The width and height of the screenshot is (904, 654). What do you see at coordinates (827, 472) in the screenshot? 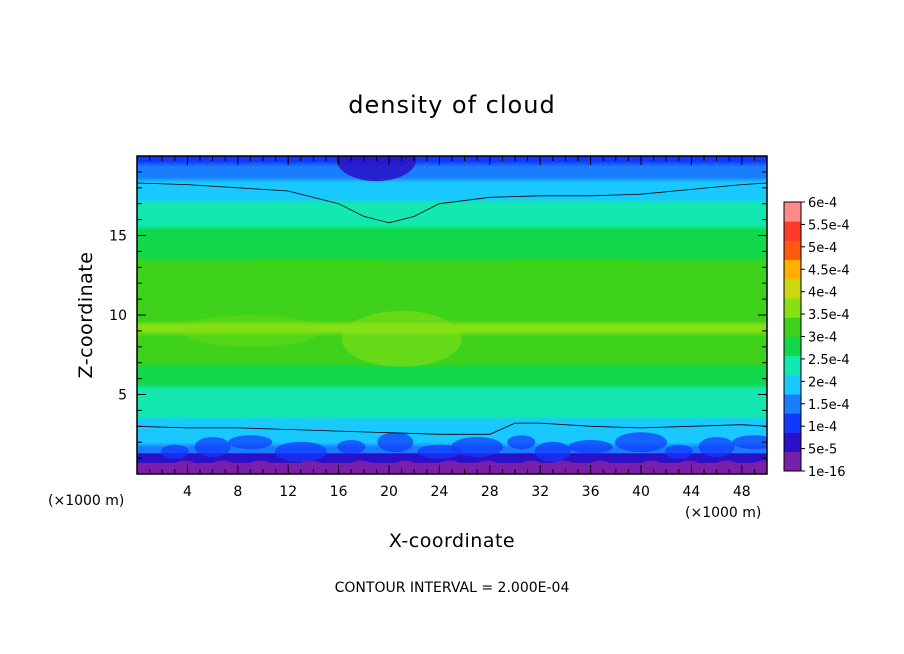
I see `colorbar-label: 1e-16` at bounding box center [827, 472].